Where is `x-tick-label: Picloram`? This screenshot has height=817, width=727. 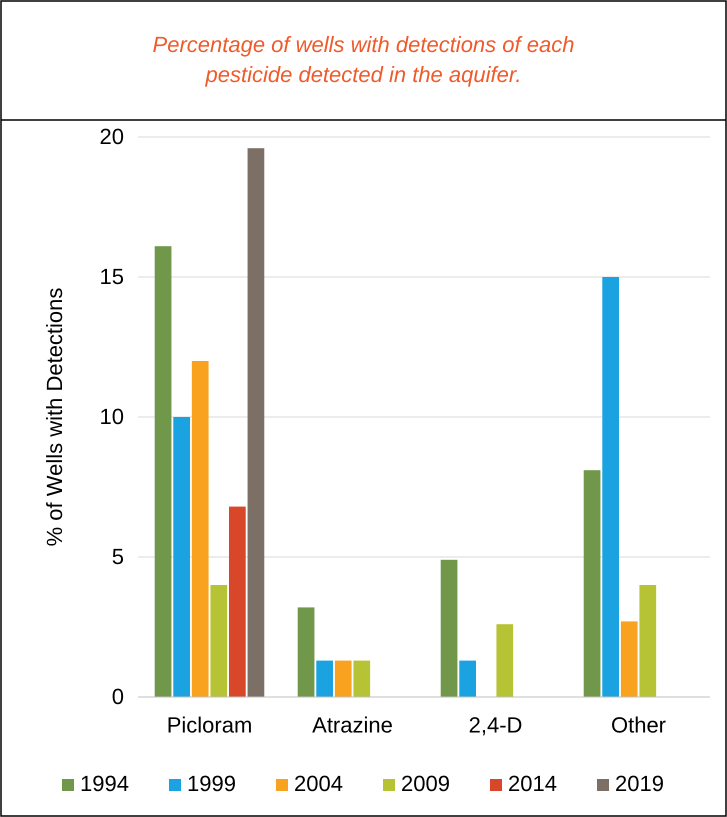
x-tick-label: Picloram is located at coordinates (209, 725).